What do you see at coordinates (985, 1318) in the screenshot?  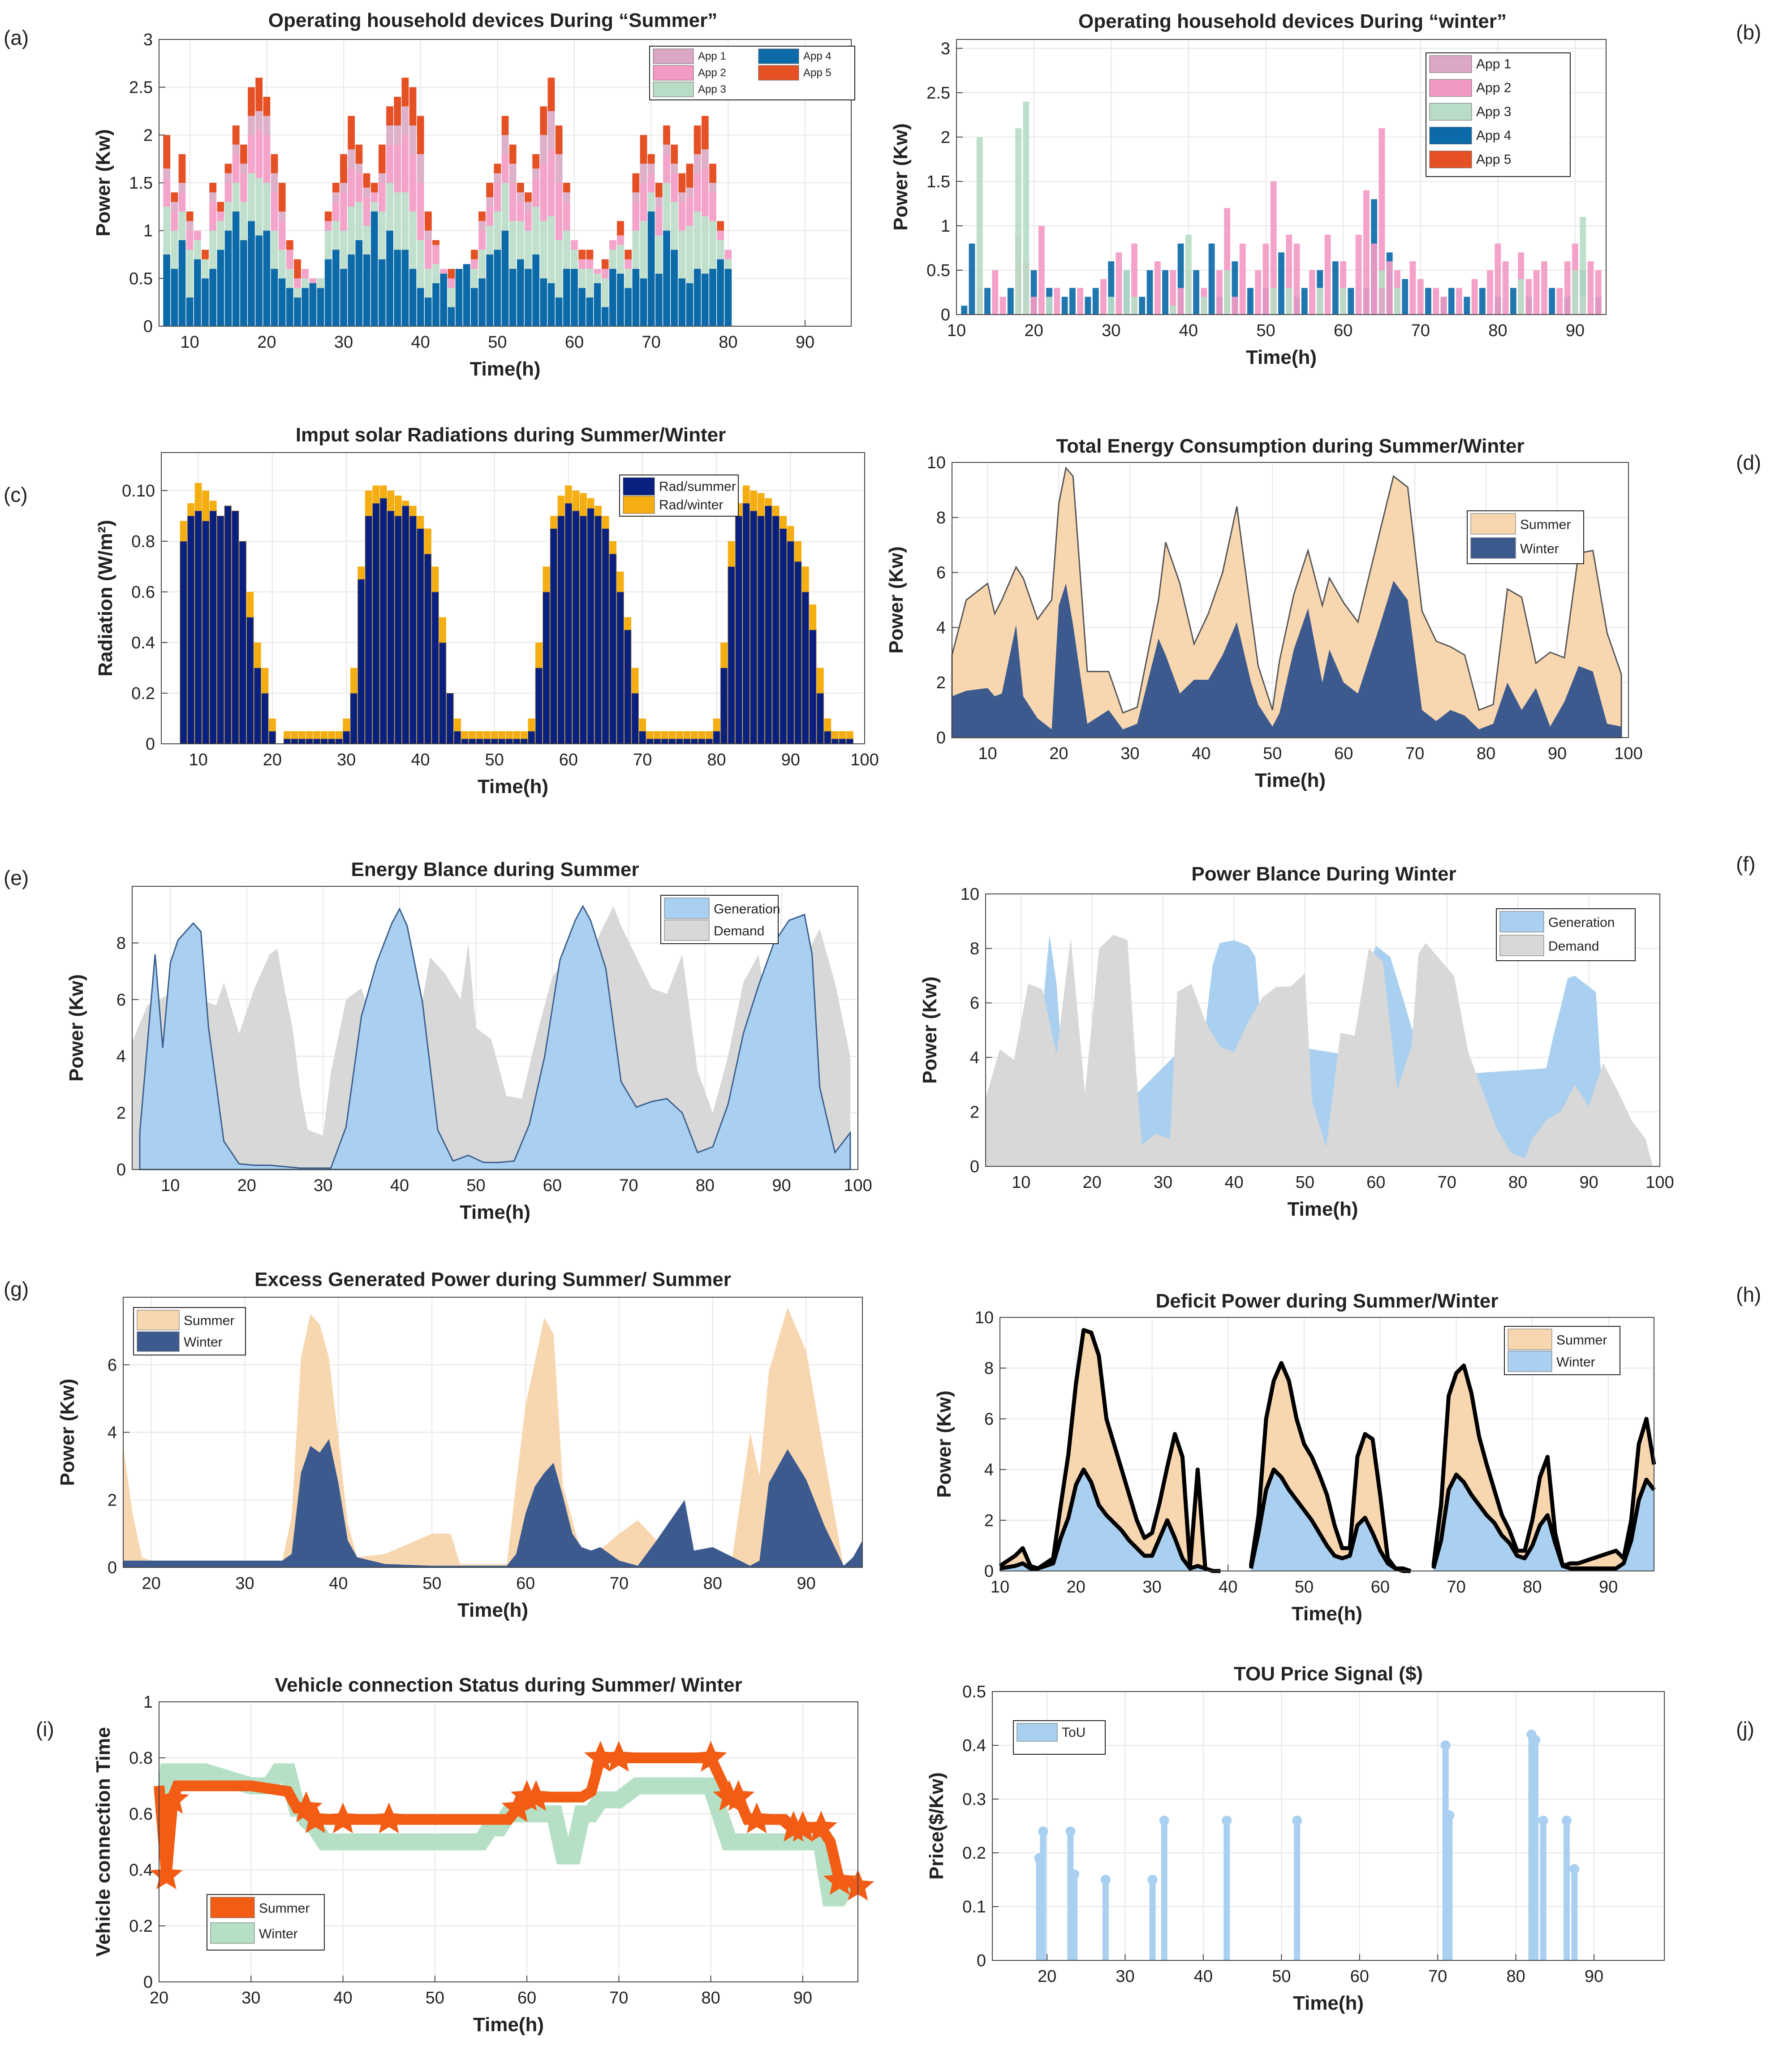 I see `y-tick-label: 10` at bounding box center [985, 1318].